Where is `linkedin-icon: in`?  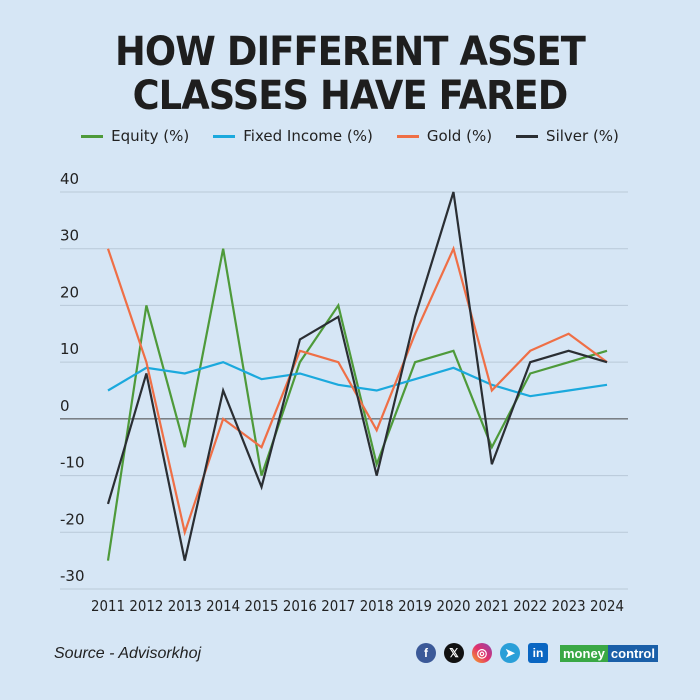 linkedin-icon: in is located at coordinates (538, 653).